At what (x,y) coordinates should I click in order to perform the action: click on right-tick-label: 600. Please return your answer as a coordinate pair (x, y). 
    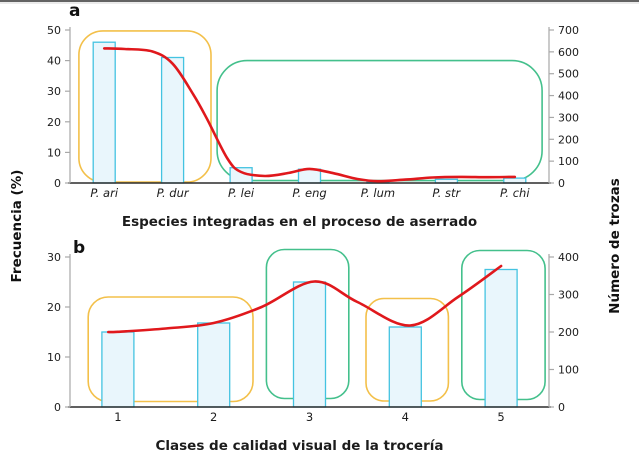
    Looking at the image, I should click on (568, 52).